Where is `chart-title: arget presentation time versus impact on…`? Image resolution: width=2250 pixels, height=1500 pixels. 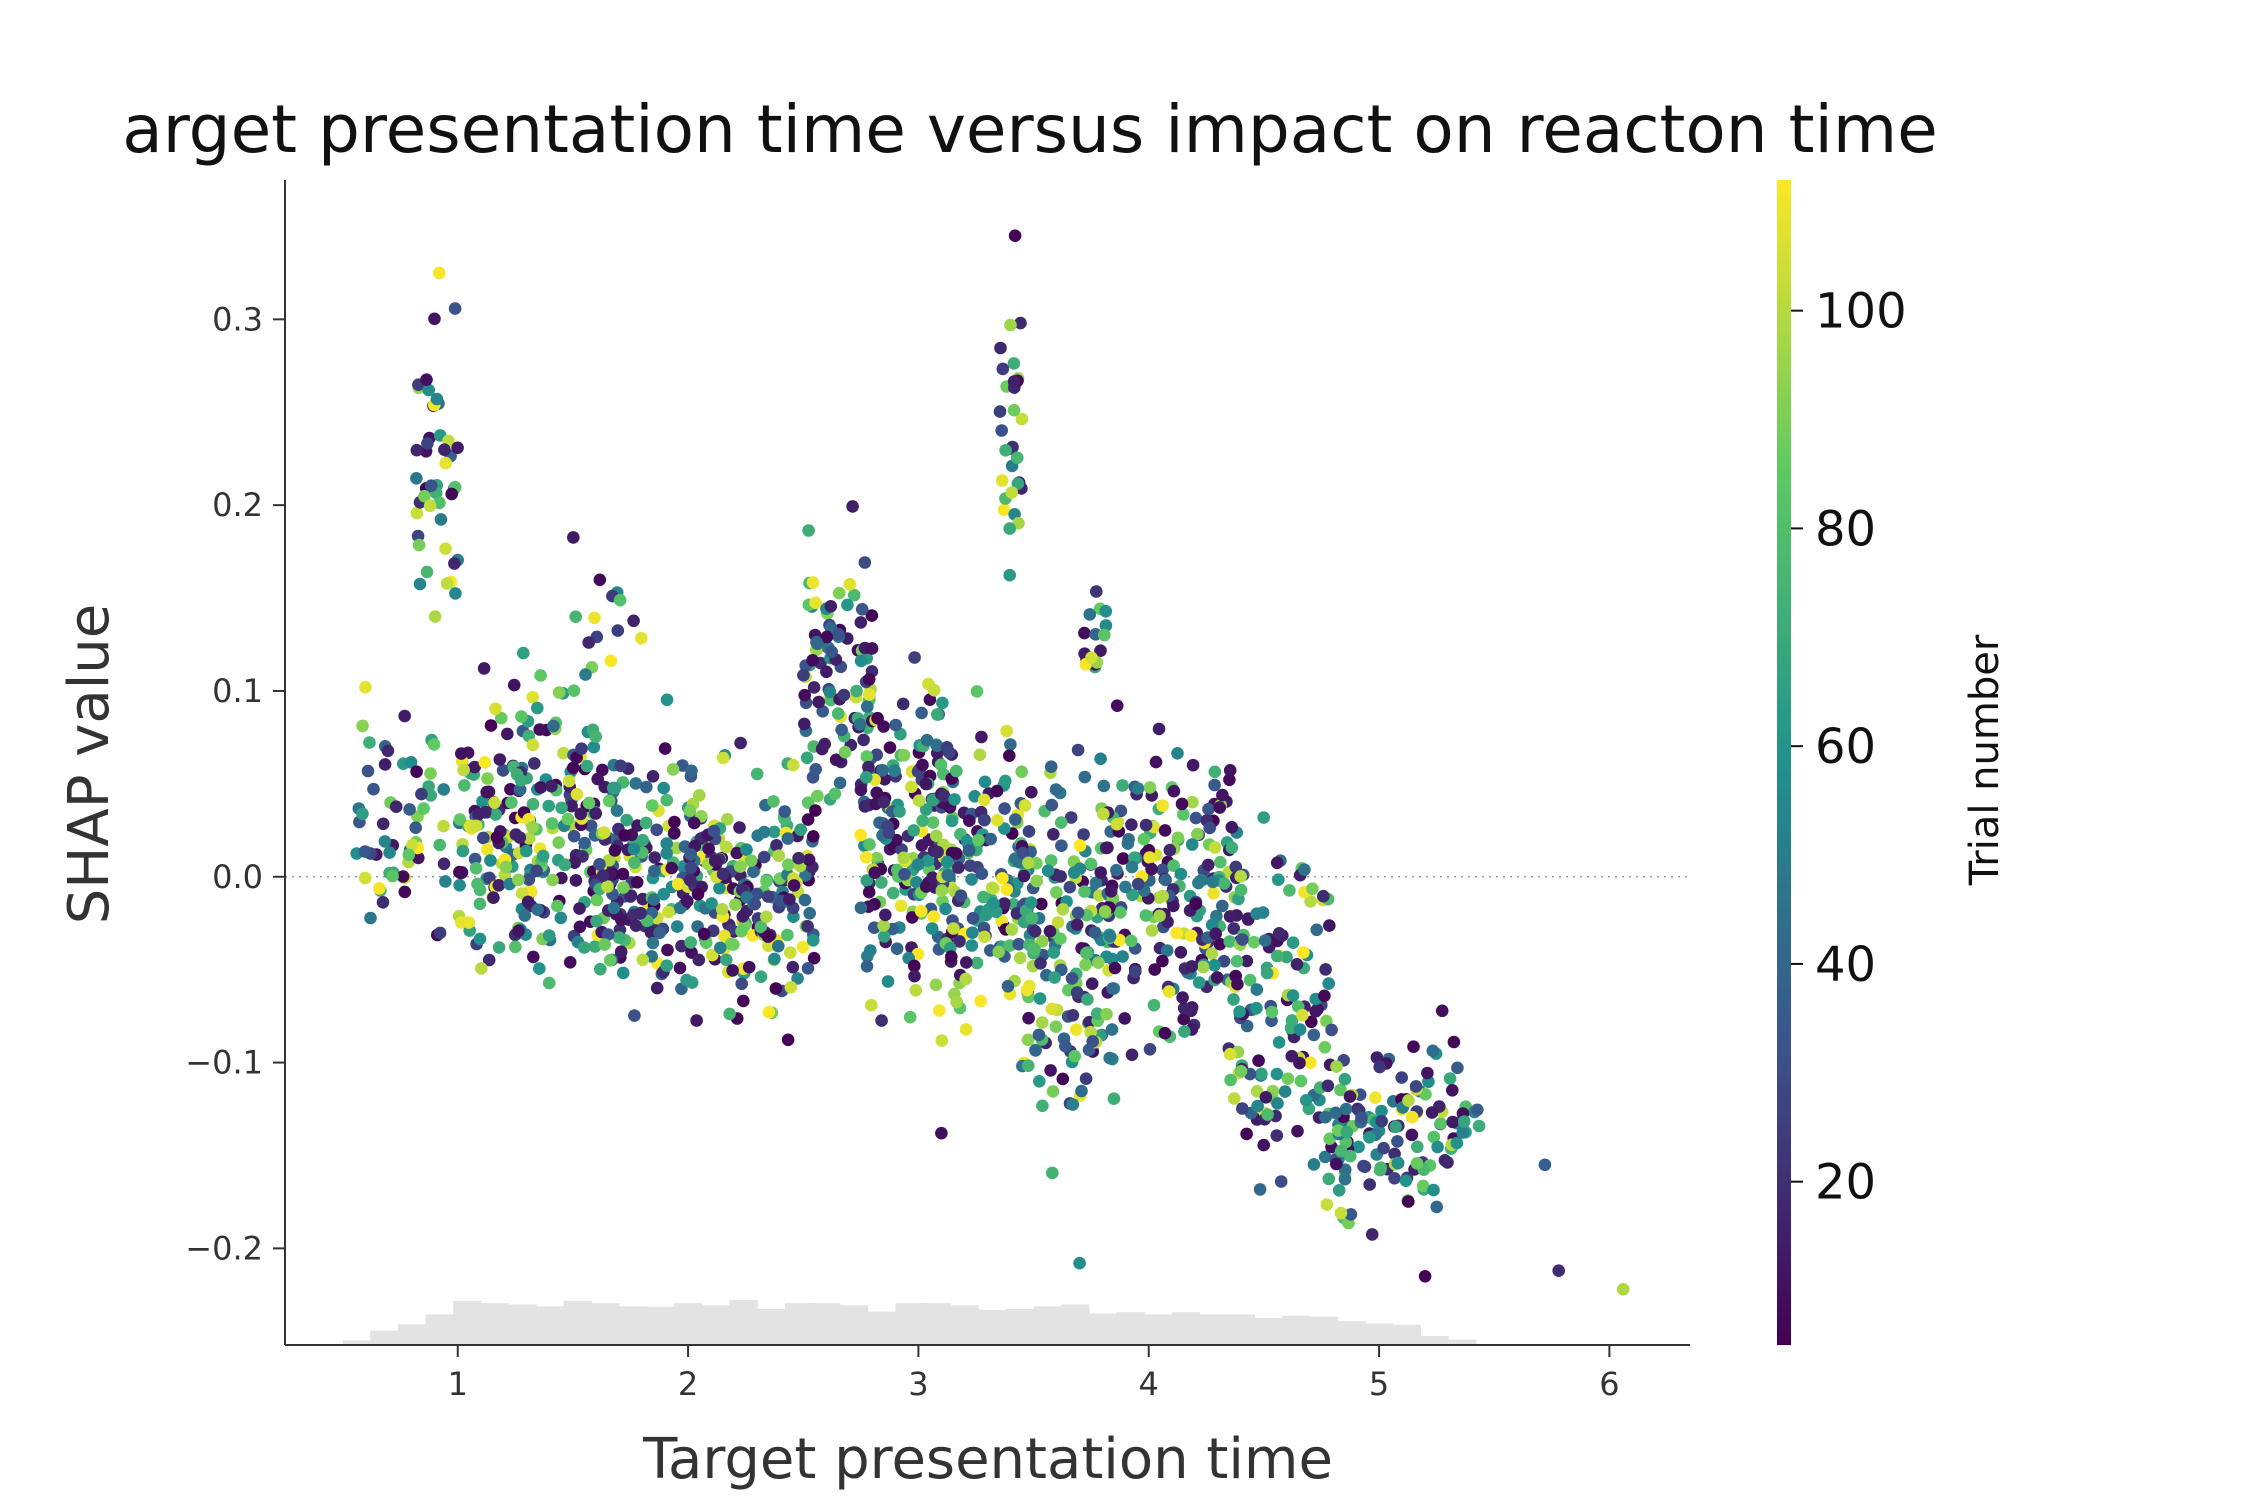
chart-title: arget presentation time versus impact on… is located at coordinates (1029, 129).